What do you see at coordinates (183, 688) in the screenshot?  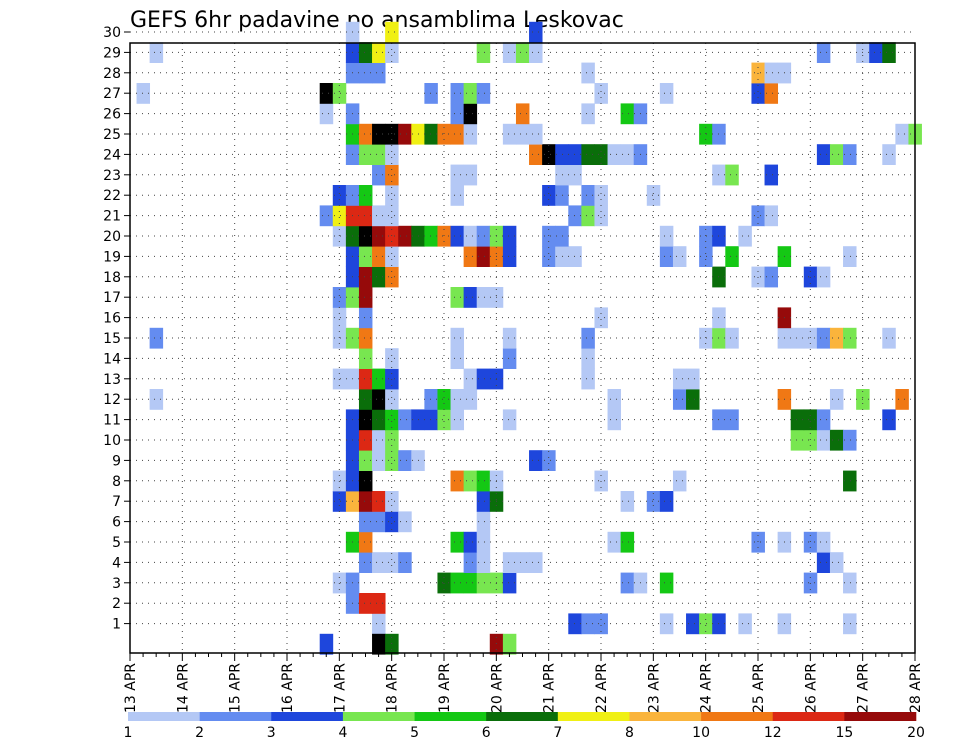 I see `x-tick-label: 14 APR` at bounding box center [183, 688].